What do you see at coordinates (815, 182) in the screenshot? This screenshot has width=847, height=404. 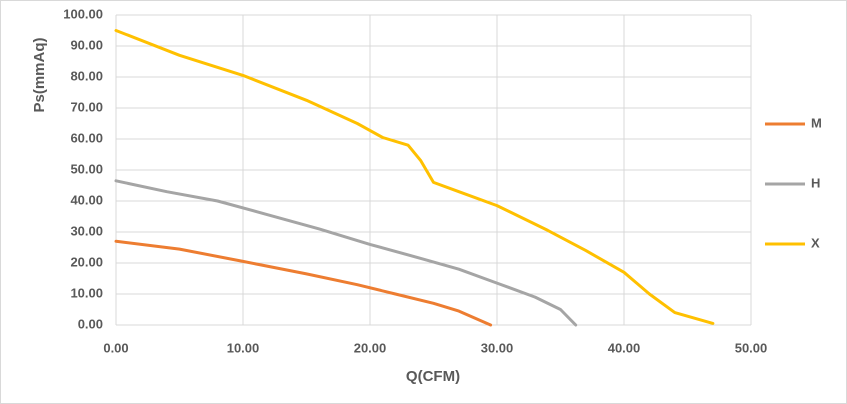 I see `legend-label: H` at bounding box center [815, 182].